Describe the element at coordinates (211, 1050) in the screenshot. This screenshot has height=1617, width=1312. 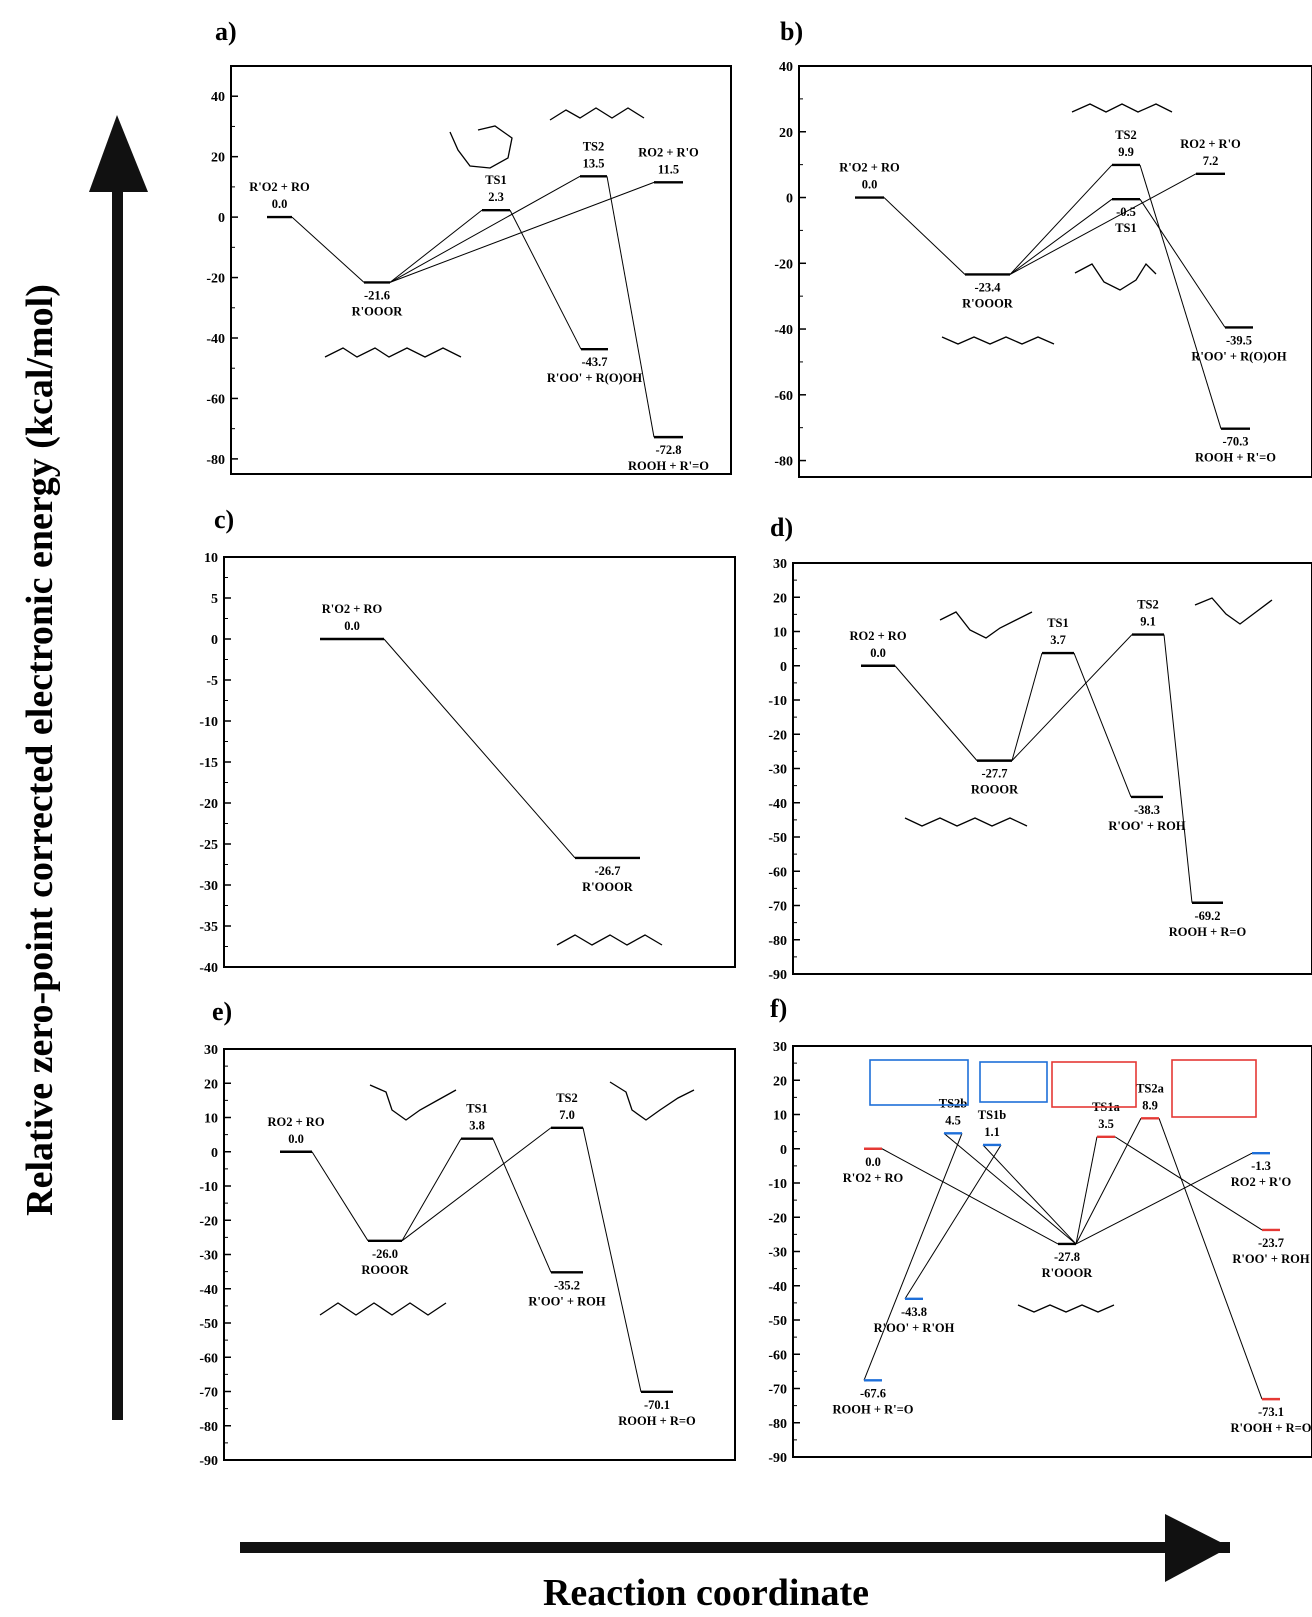
I see `y-tick-label: 30` at that location.